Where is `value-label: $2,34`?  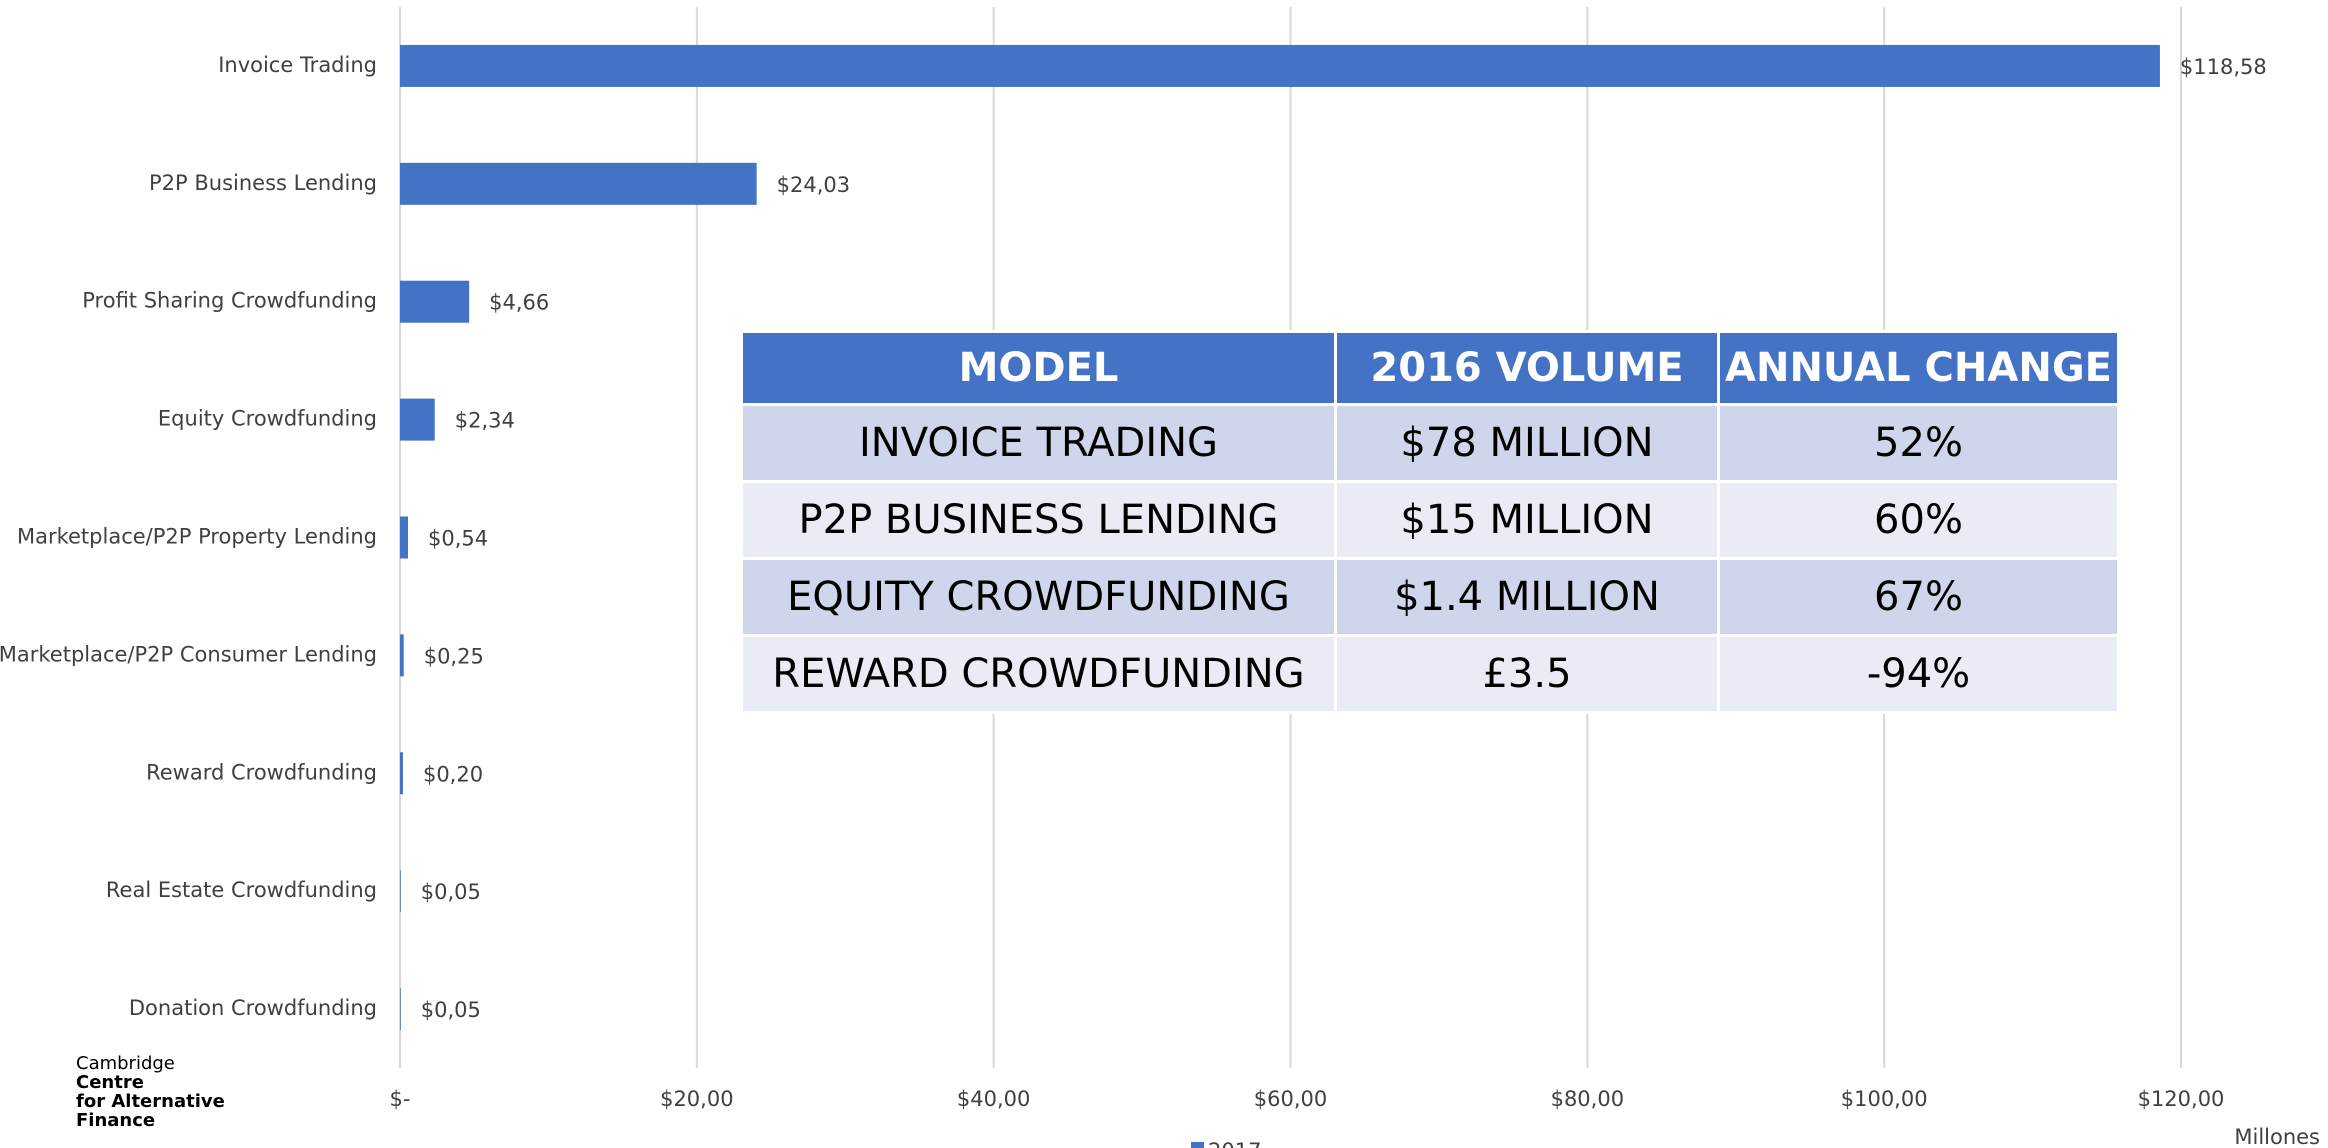 value-label: $2,34 is located at coordinates (485, 421).